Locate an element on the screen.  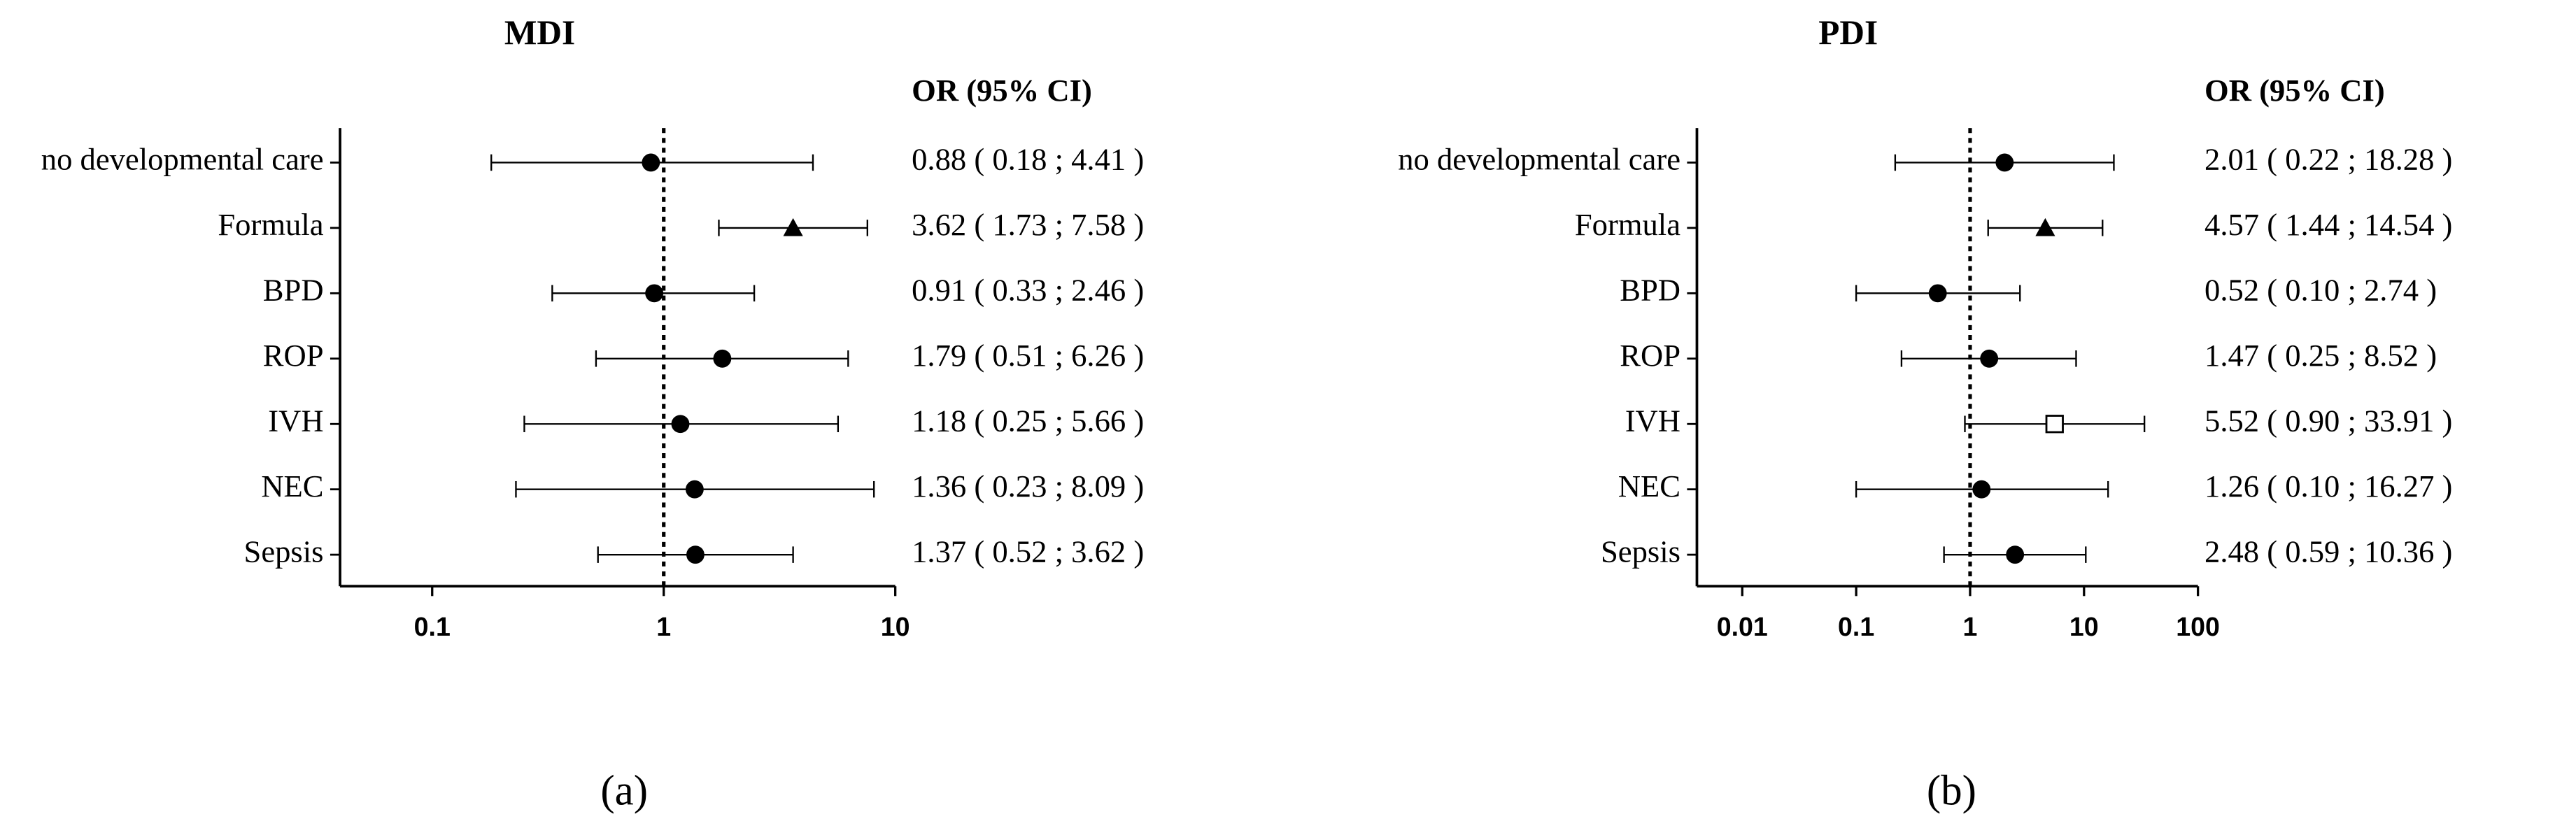
panel-label: (b) is located at coordinates (1951, 790).